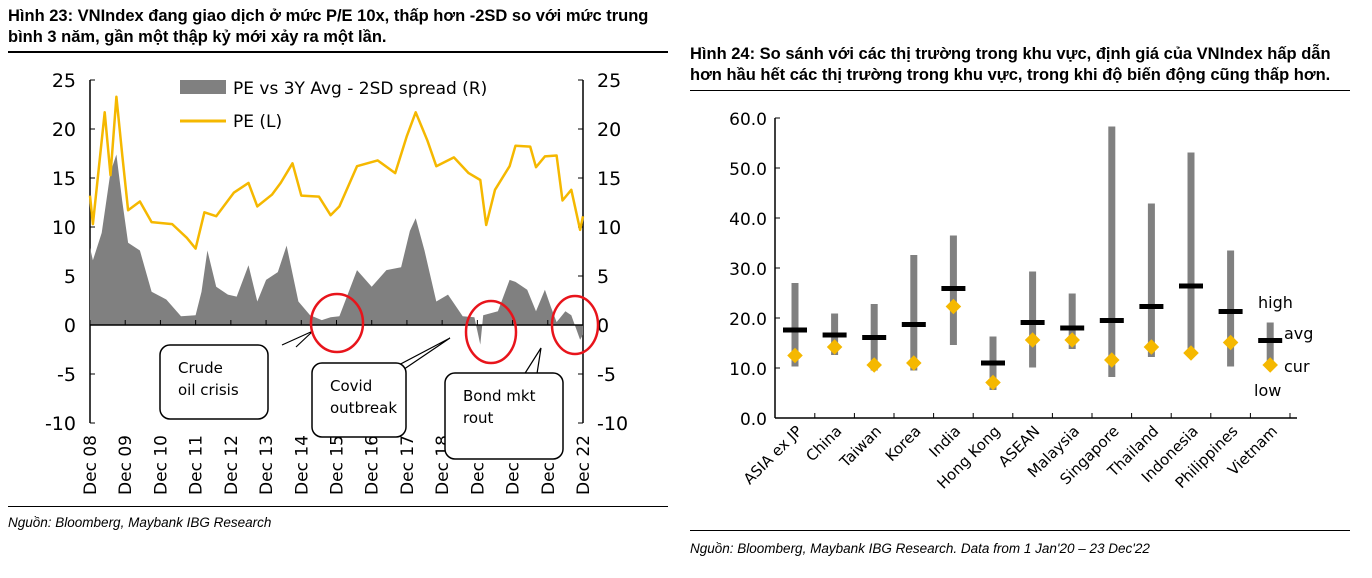 The width and height of the screenshot is (1372, 578). I want to click on callout-text: Covid, so click(351, 386).